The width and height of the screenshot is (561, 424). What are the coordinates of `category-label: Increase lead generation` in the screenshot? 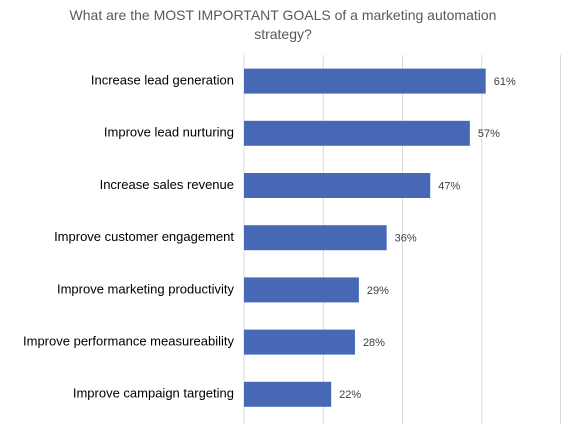 It's located at (162, 80).